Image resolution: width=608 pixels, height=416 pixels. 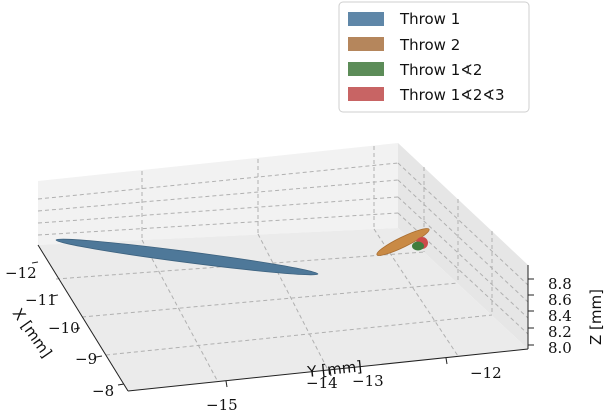 I want to click on x-tick-labels: −12 −11 −10 −9 −8, so click(x=59, y=332).